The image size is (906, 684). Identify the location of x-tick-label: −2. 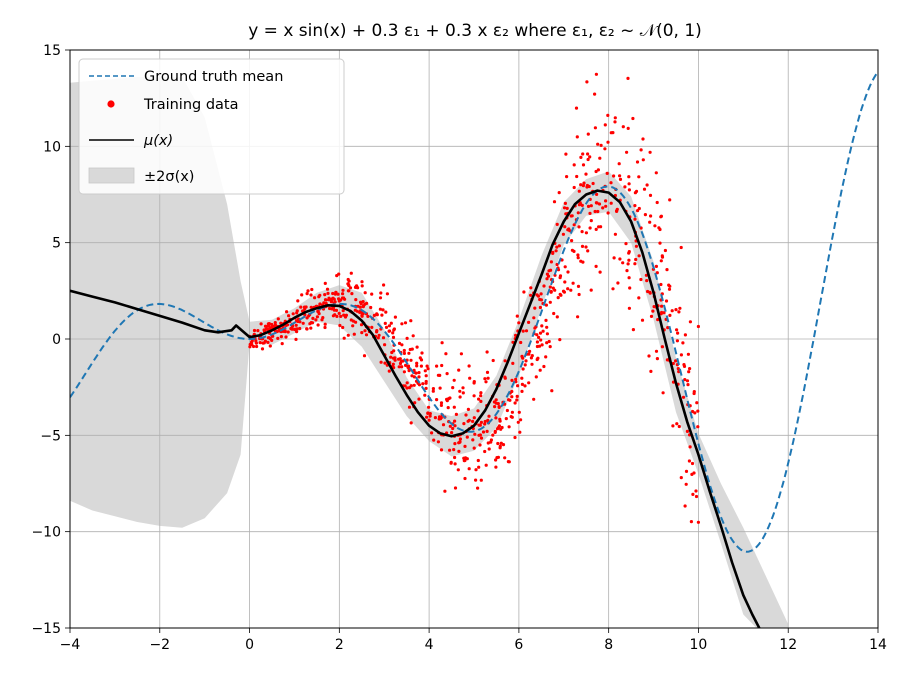
(159, 645).